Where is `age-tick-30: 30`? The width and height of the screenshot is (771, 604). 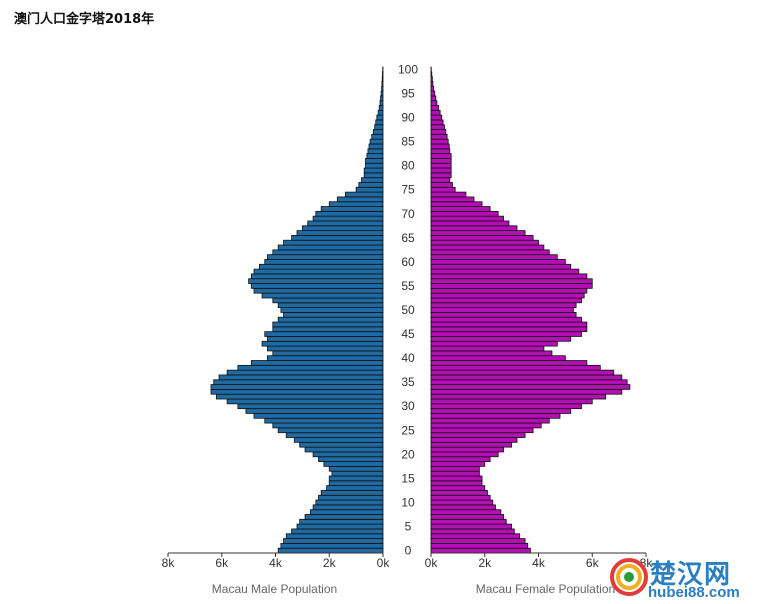
age-tick-30: 30 is located at coordinates (408, 406).